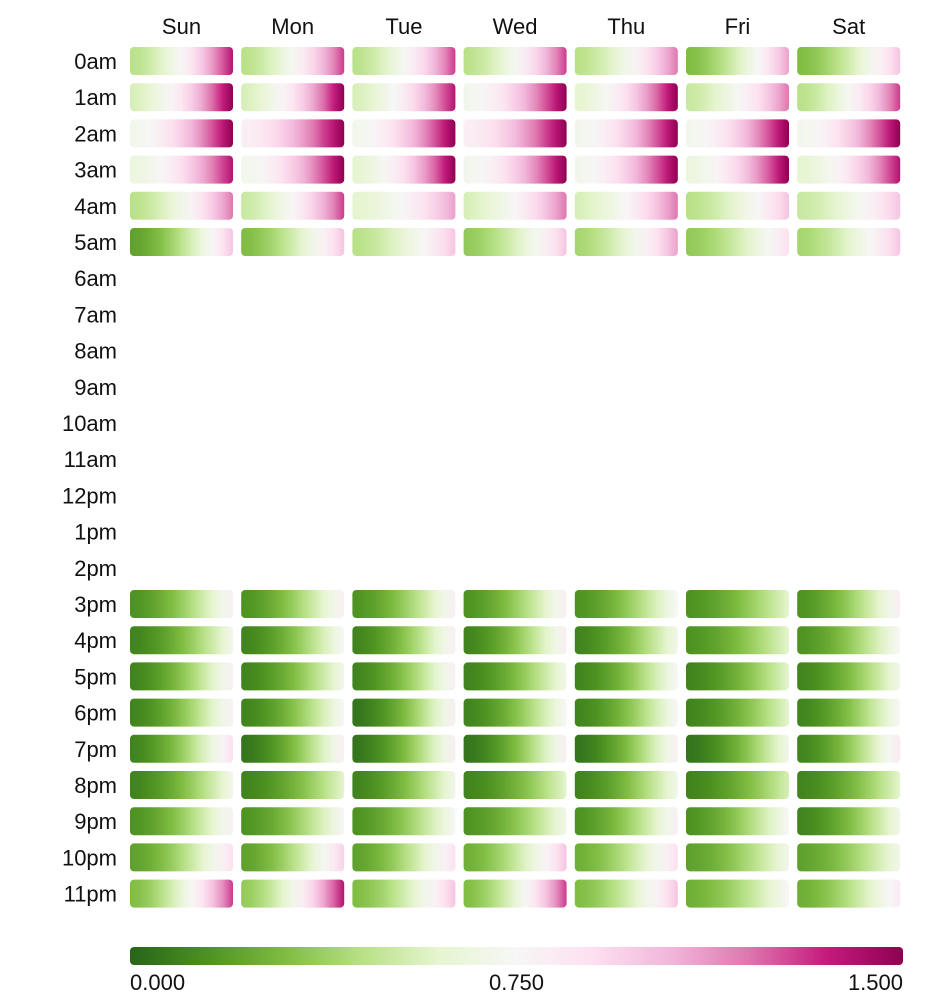 The image size is (952, 1006). Describe the element at coordinates (626, 748) in the screenshot. I see `cell-7pm-thu` at that location.